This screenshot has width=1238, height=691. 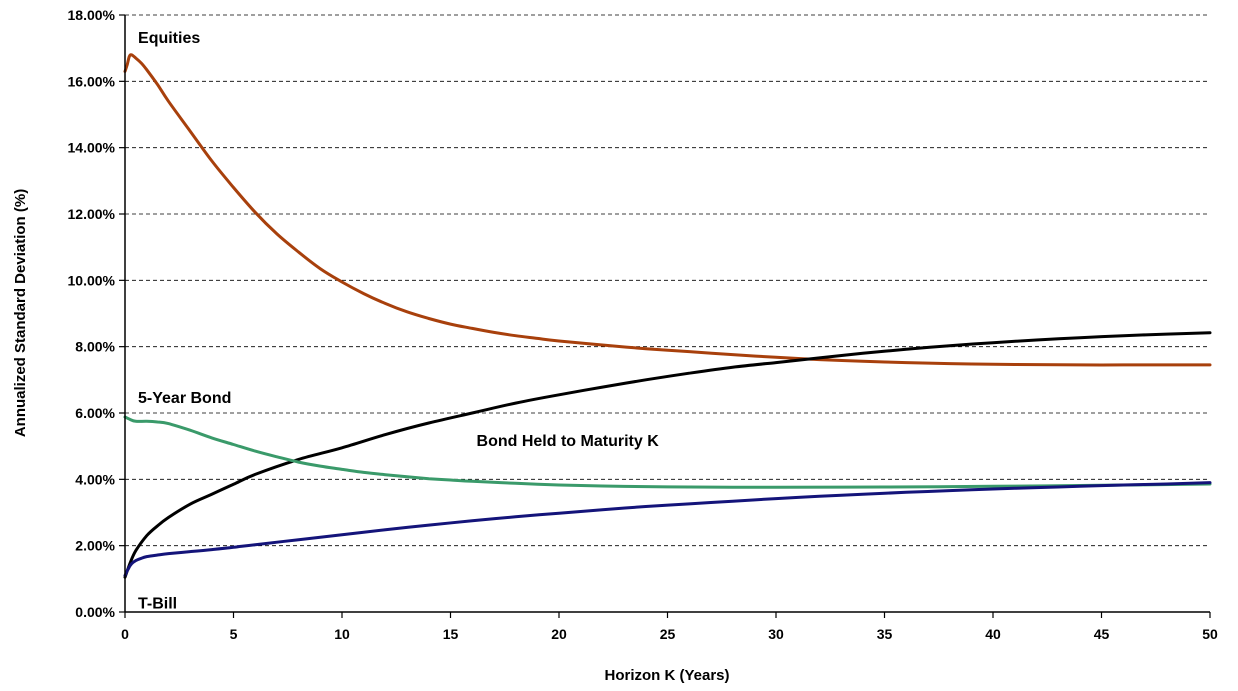 I want to click on x-tick-label: 0, so click(x=125, y=634).